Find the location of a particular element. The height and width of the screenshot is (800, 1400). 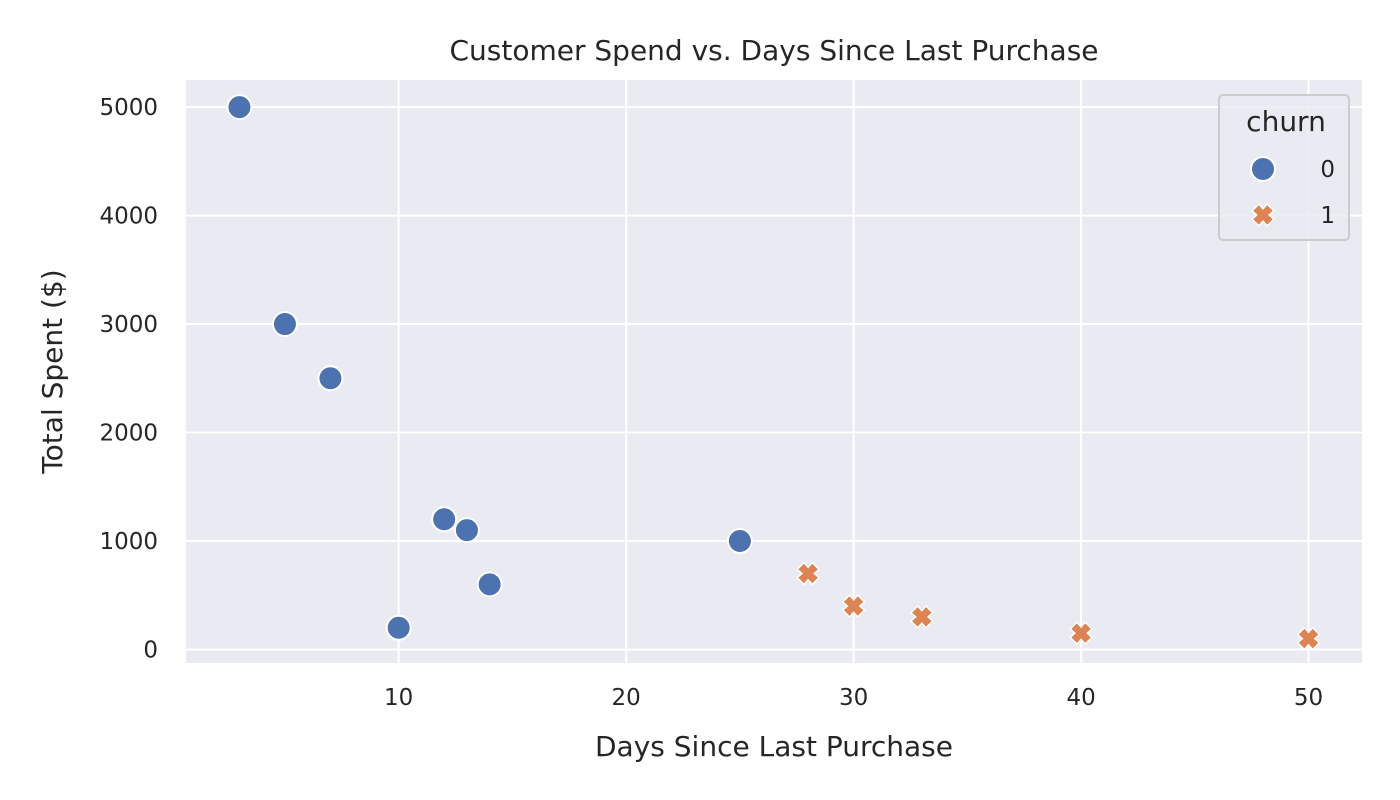

y-tick-label: 3000 is located at coordinates (128, 325).